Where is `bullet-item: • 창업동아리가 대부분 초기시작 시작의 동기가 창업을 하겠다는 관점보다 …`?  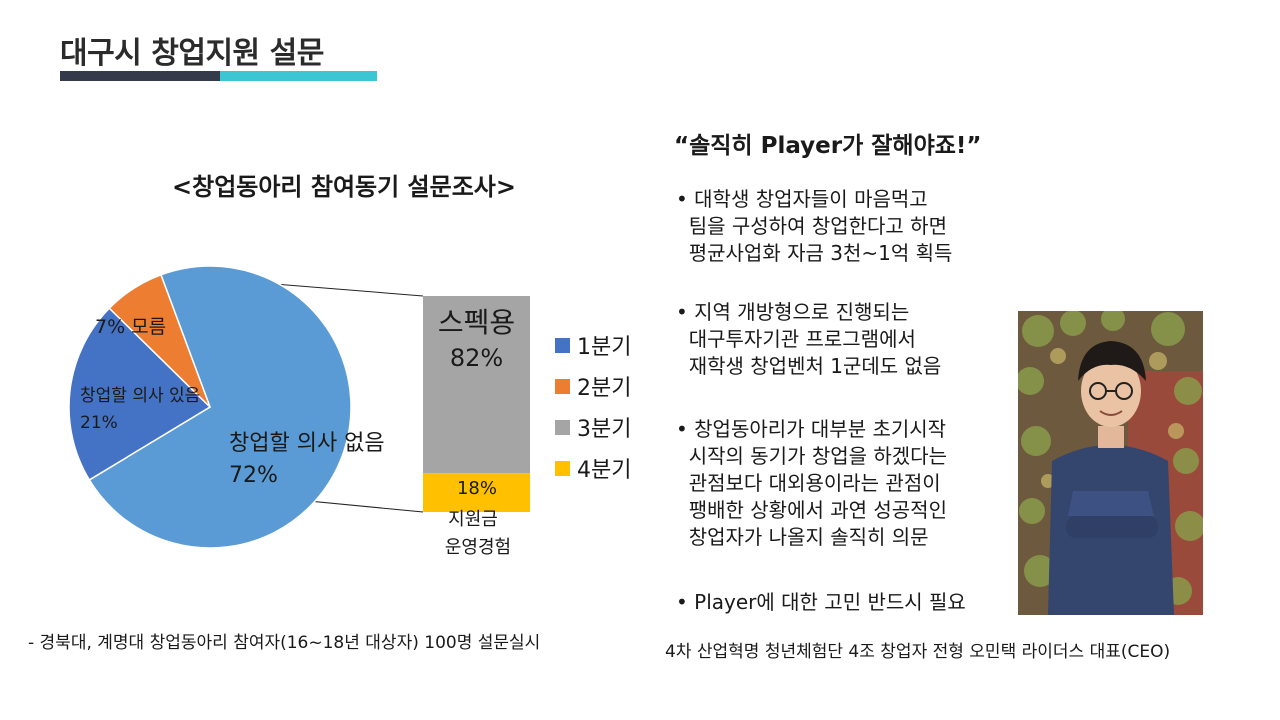 bullet-item: • 창업동아리가 대부분 초기시작 시작의 동기가 창업을 하겠다는 관점보다 … is located at coordinates (811, 483).